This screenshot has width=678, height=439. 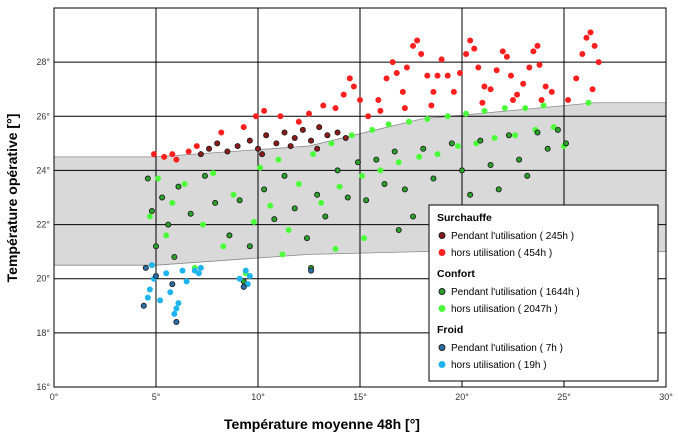 What do you see at coordinates (360, 397) in the screenshot?
I see `x-tick-label: 15°` at bounding box center [360, 397].